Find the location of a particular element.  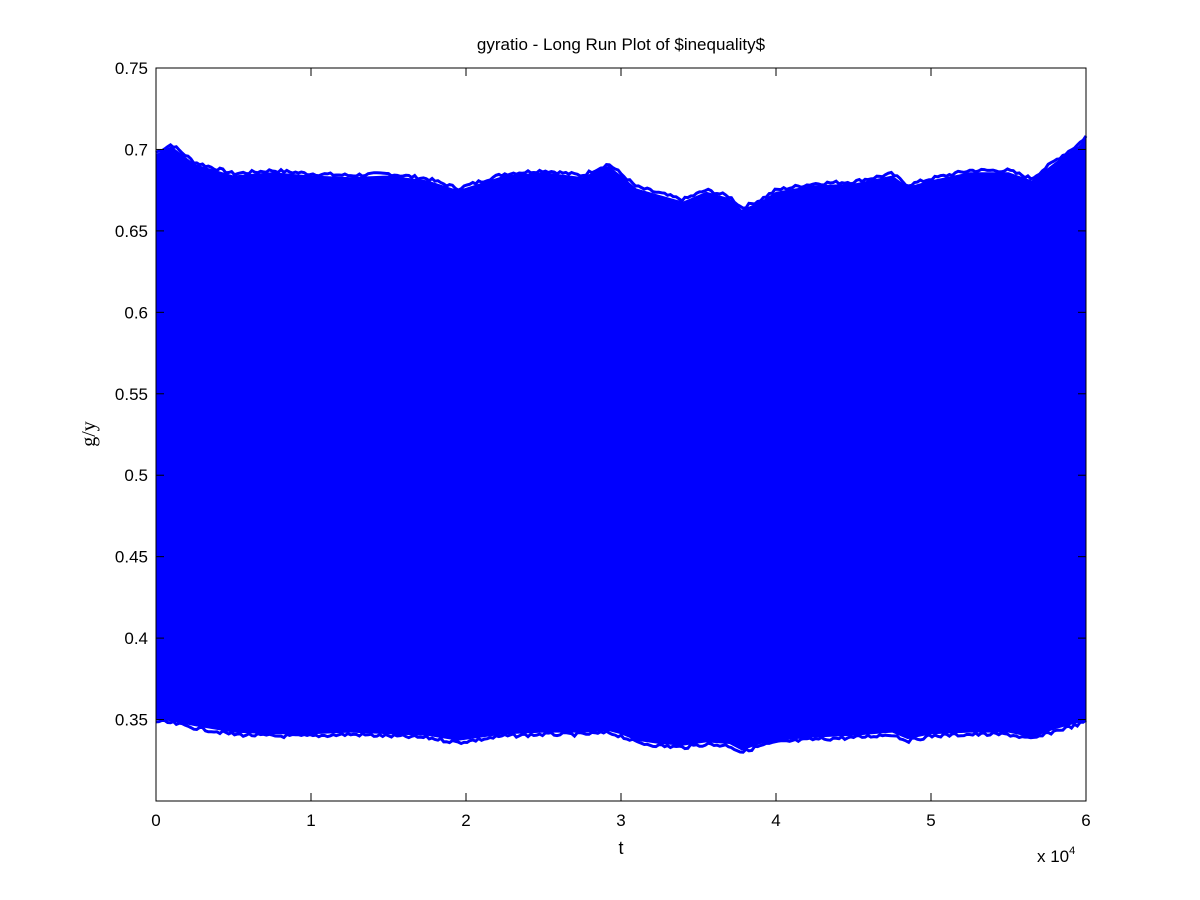

x-tick-label: 3 is located at coordinates (620, 820).